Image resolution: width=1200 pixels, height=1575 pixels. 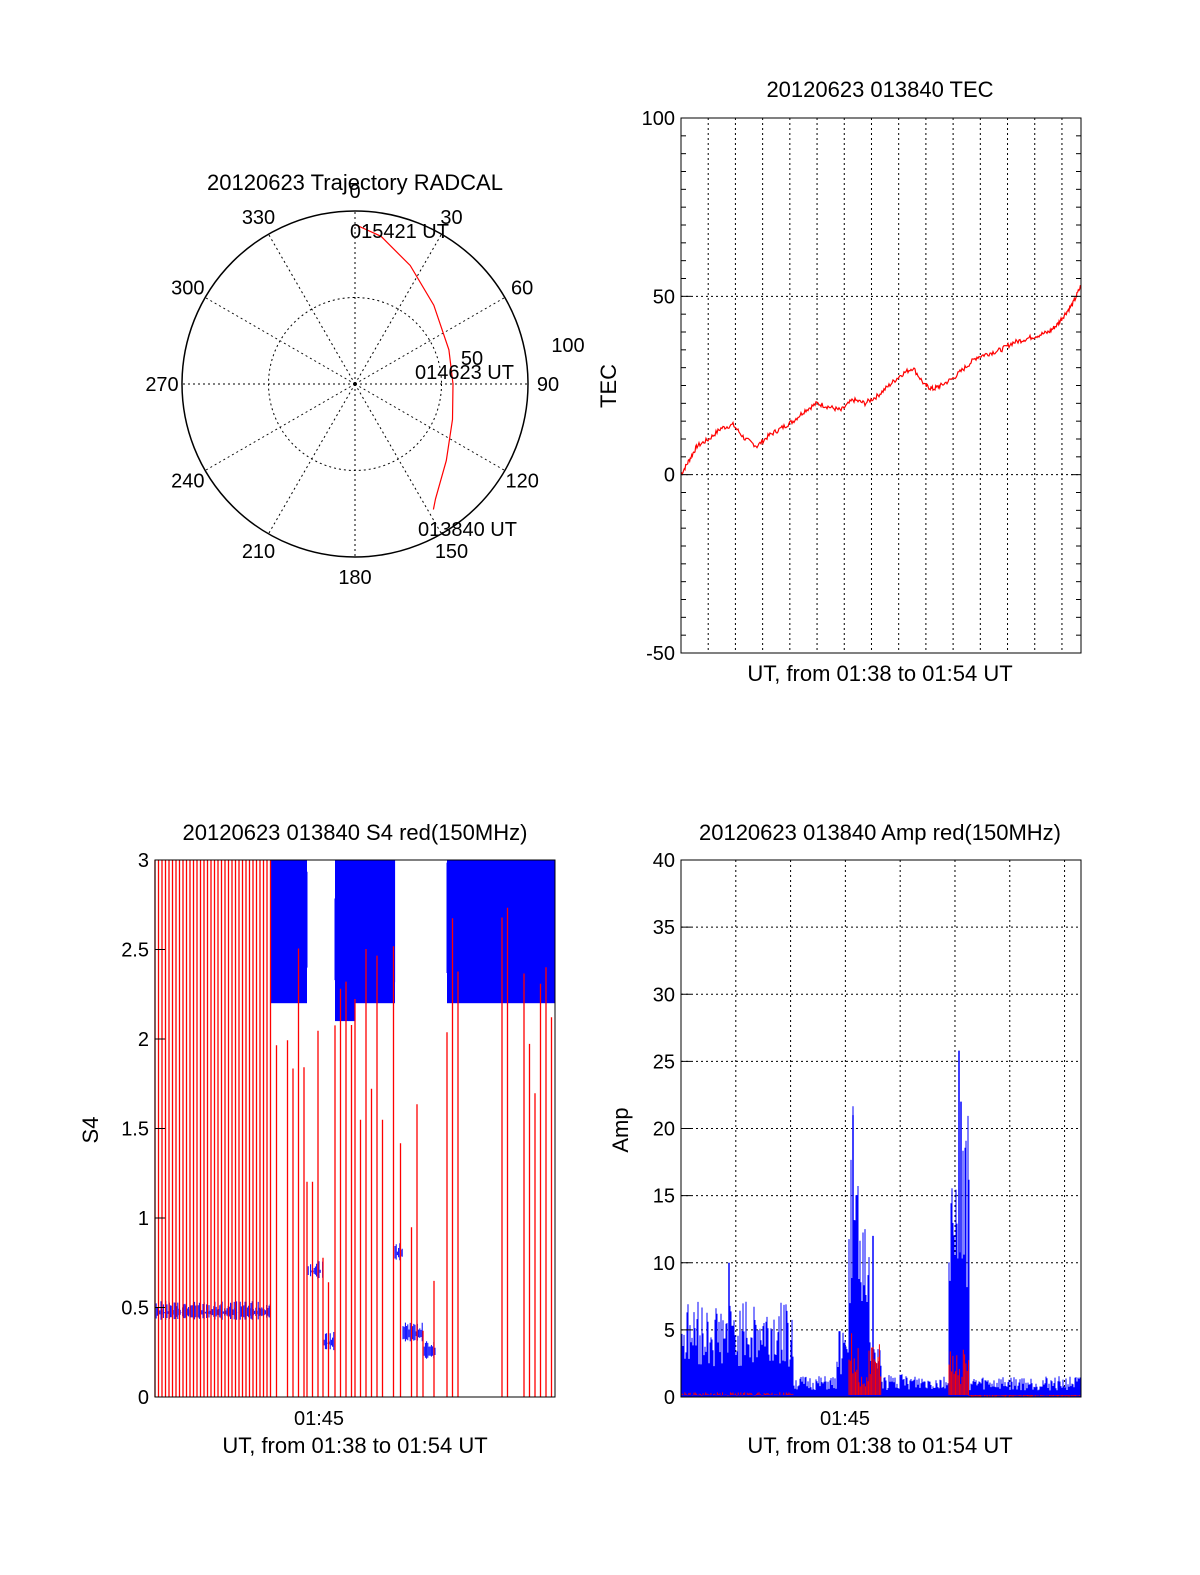 I want to click on azimuth-label-120: 120, so click(x=521, y=482).